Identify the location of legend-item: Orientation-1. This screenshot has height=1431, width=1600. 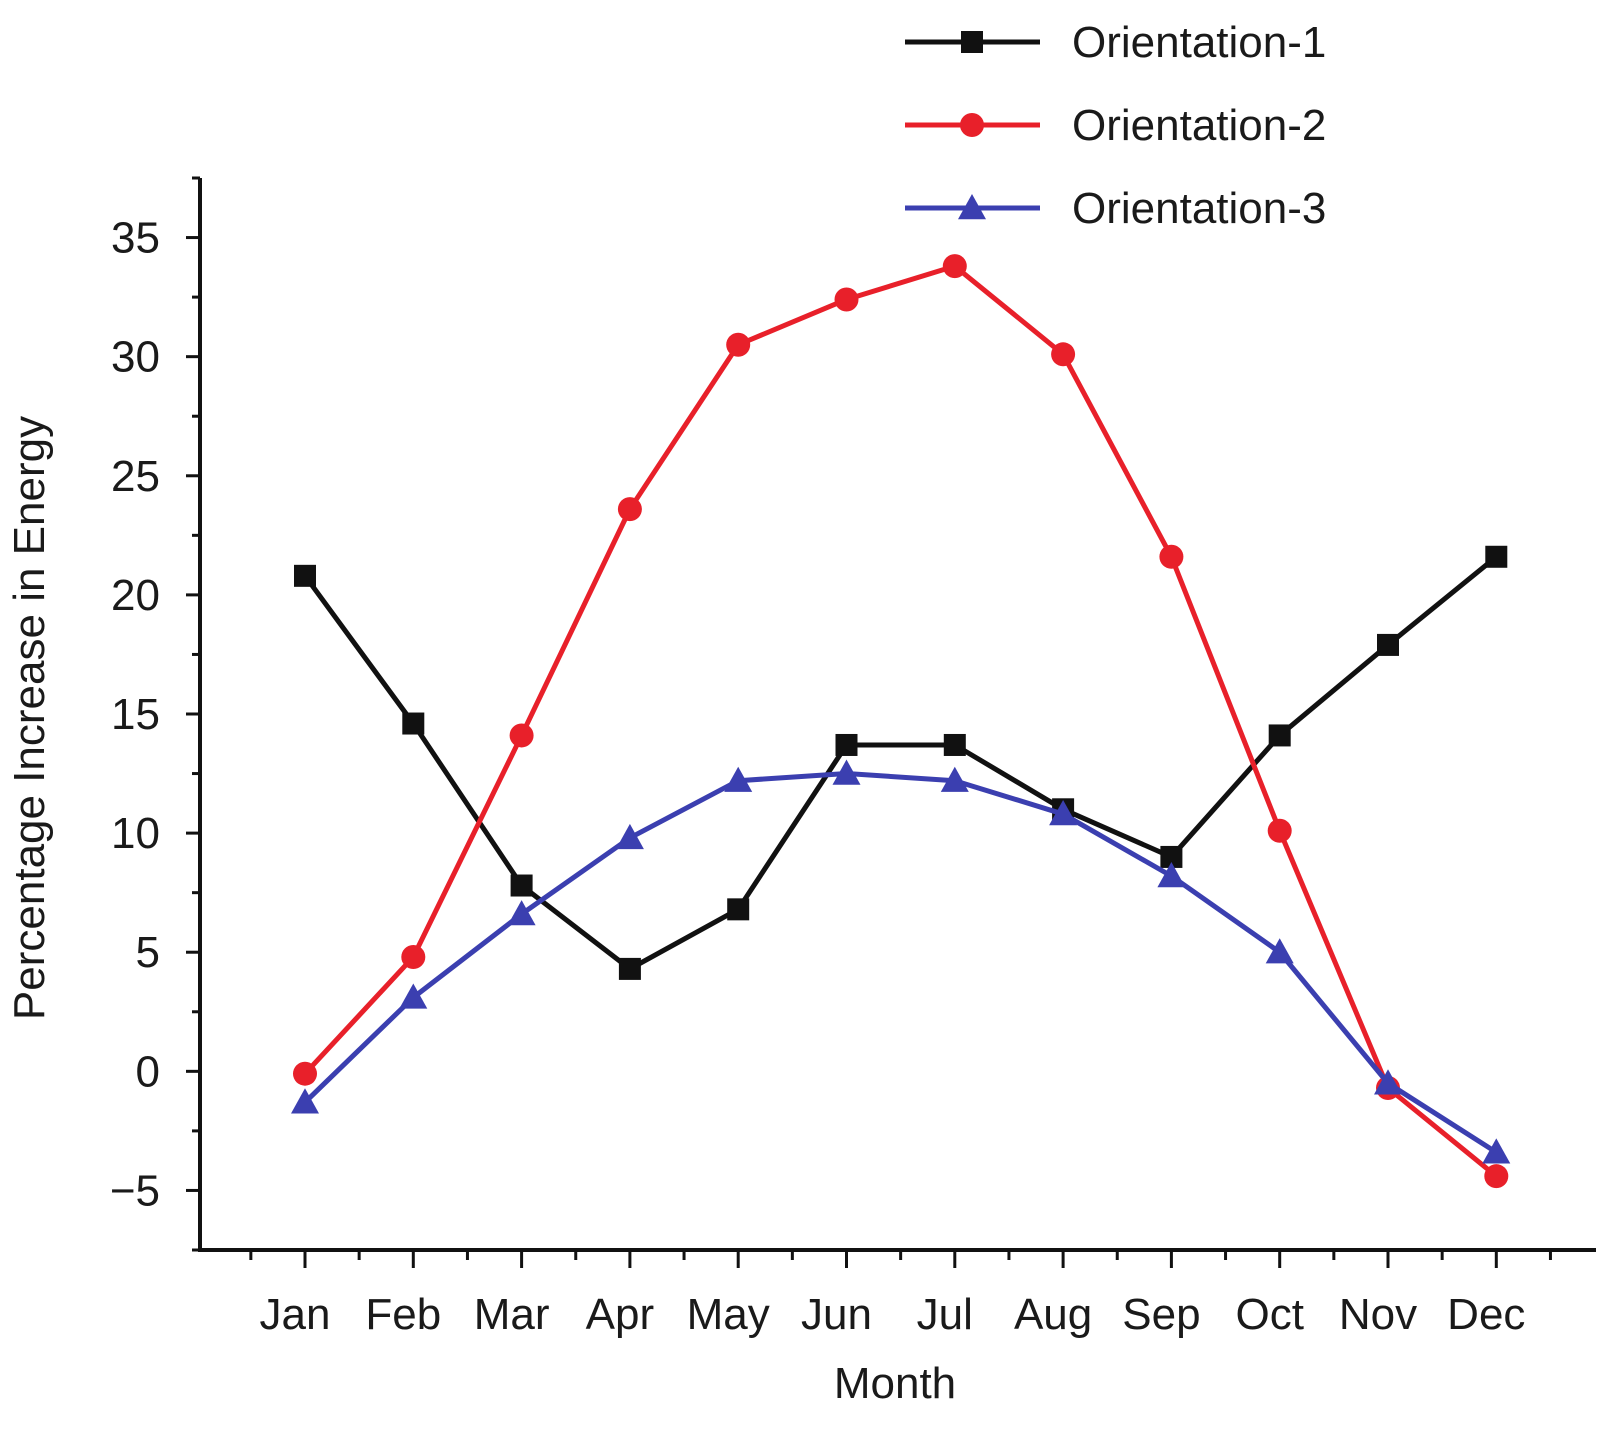
(1115, 42).